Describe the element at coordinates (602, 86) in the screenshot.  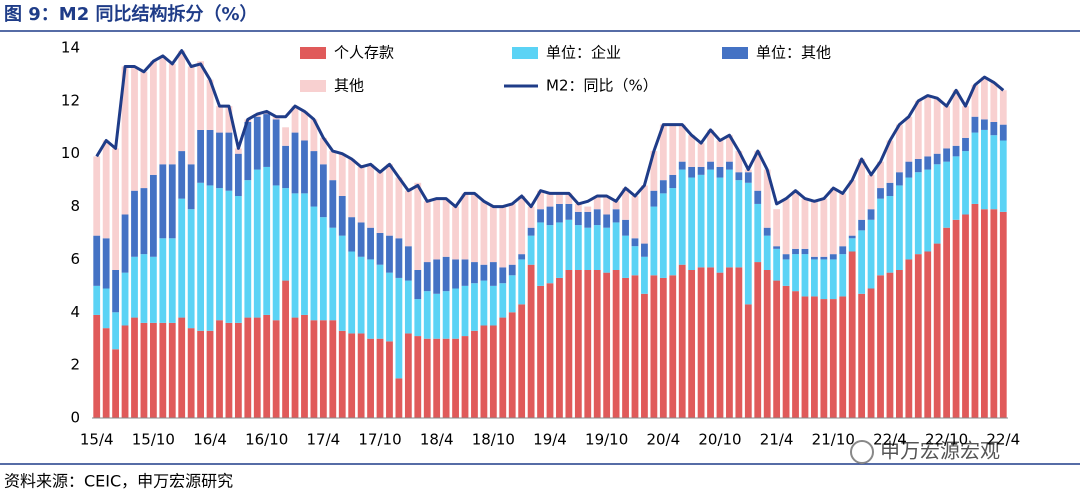
I see `legend-label: M2：同比（%）` at that location.